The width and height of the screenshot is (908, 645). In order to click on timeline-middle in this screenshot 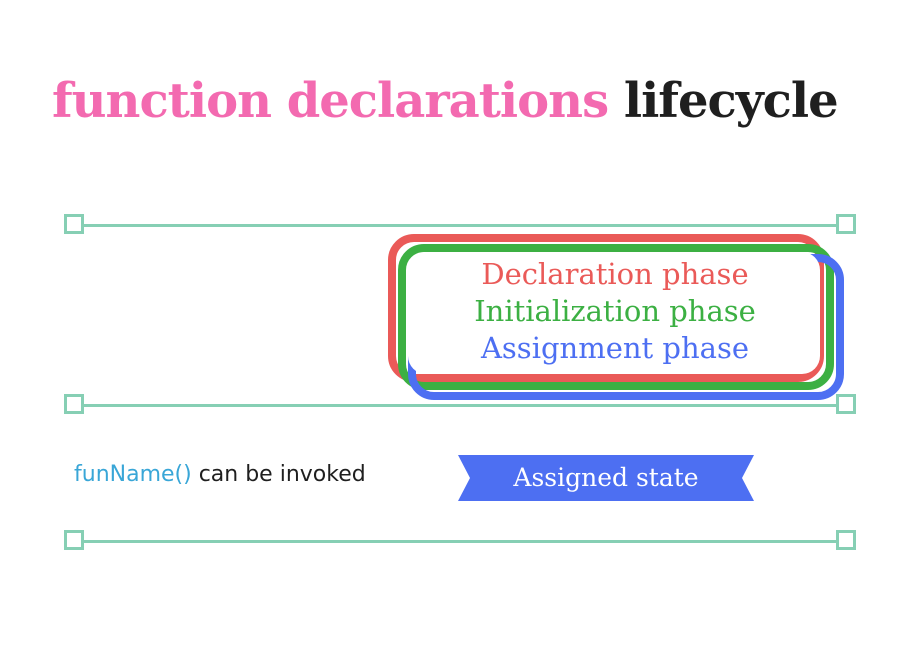, I will do `click(460, 406)`.